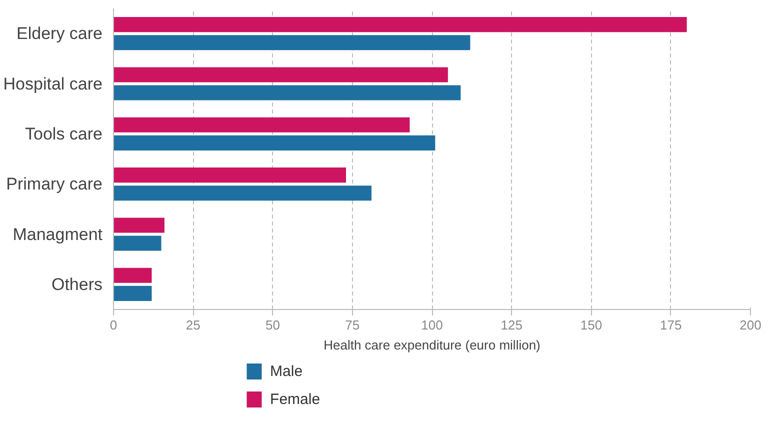 This screenshot has height=435, width=773. Describe the element at coordinates (671, 325) in the screenshot. I see `x-tick-label: 175` at that location.